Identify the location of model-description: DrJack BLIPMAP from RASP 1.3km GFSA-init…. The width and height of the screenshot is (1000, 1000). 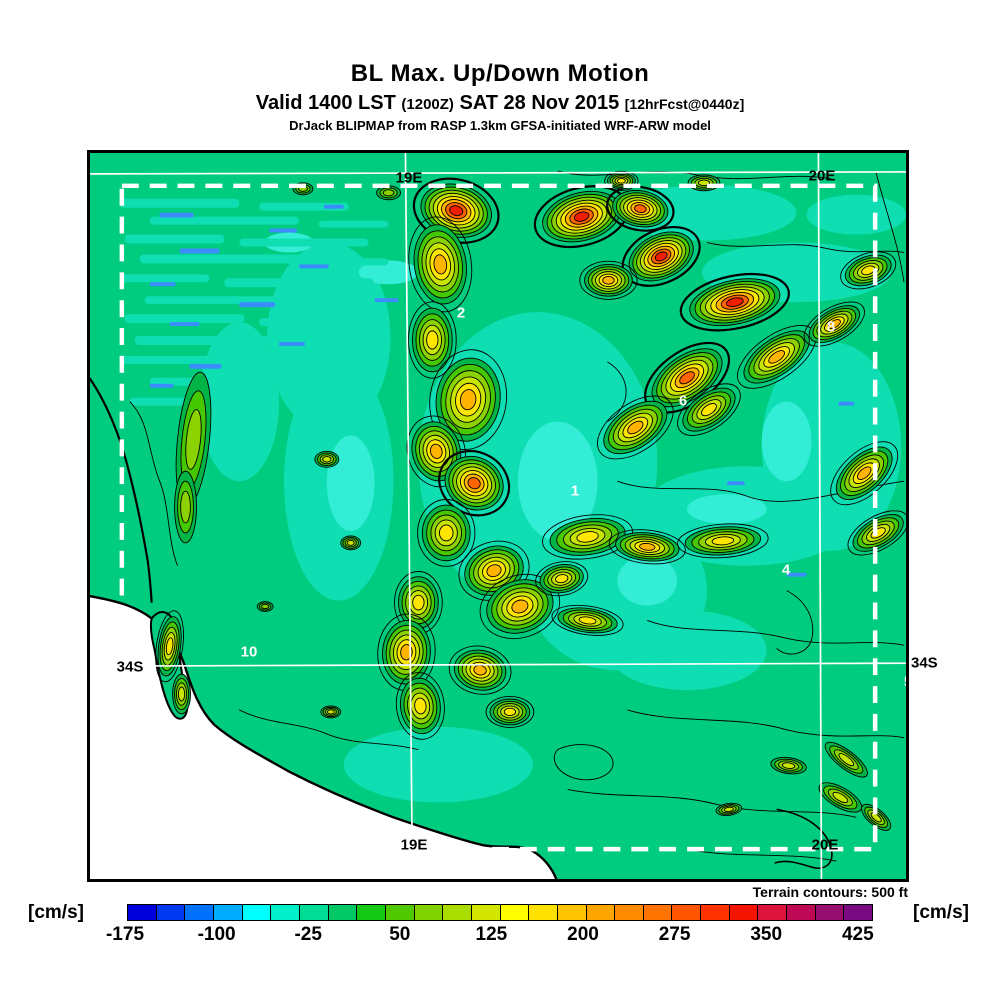
(500, 125).